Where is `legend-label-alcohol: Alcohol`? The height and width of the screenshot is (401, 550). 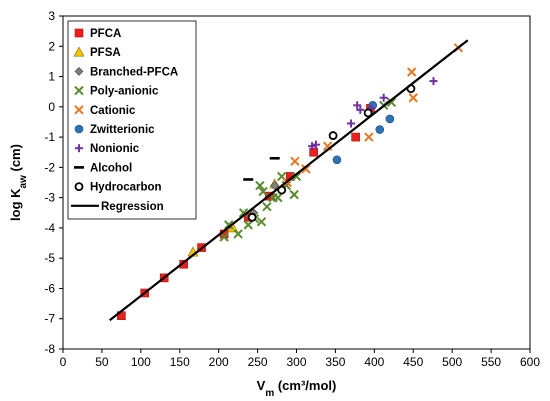
legend-label-alcohol: Alcohol is located at coordinates (111, 168).